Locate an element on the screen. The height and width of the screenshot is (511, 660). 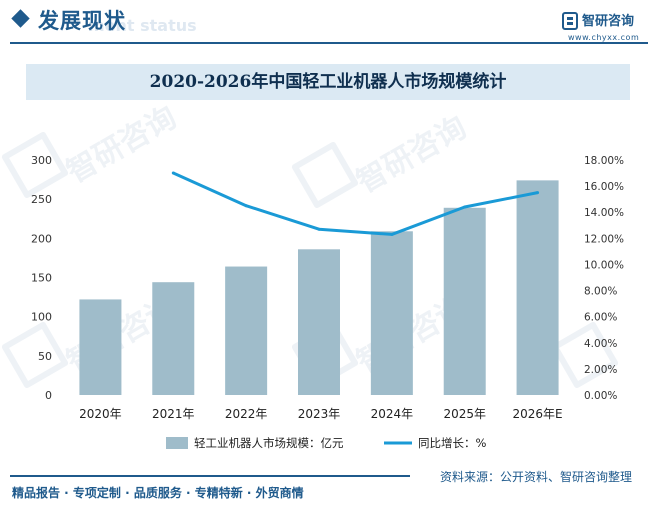
brand-logo-icon is located at coordinates (570, 21).